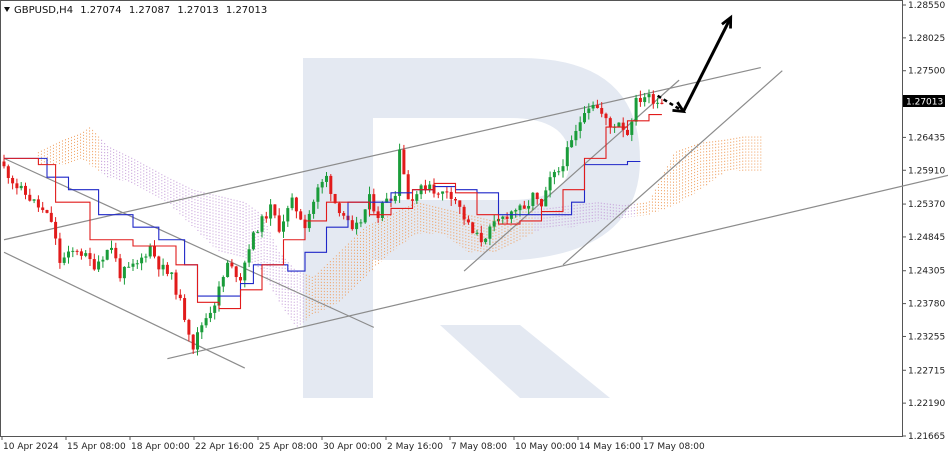 This screenshot has height=458, width=948. Describe the element at coordinates (926, 404) in the screenshot. I see `y-tick-label: 1.22190` at that location.